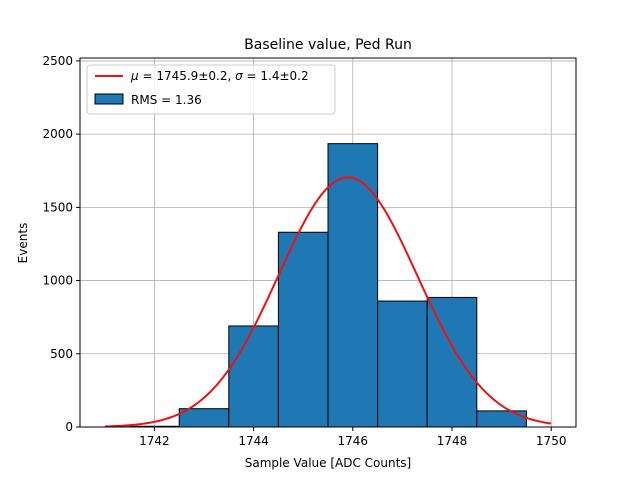 The width and height of the screenshot is (640, 480). What do you see at coordinates (57, 61) in the screenshot?
I see `y-tick-label: 2500` at bounding box center [57, 61].